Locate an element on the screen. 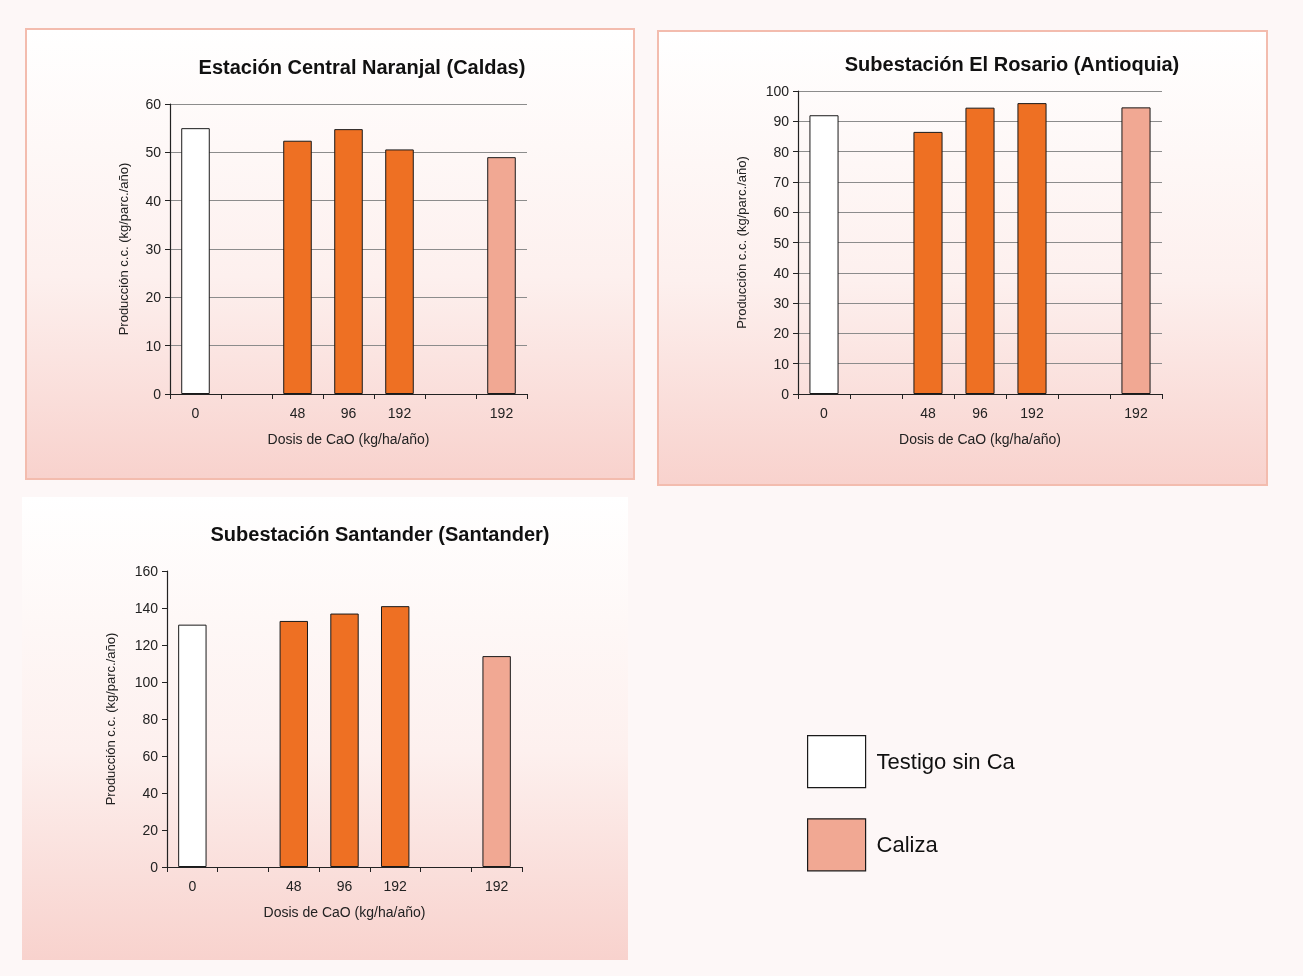 The width and height of the screenshot is (1303, 976). legend-label: Testigo sin Ca is located at coordinates (946, 762).